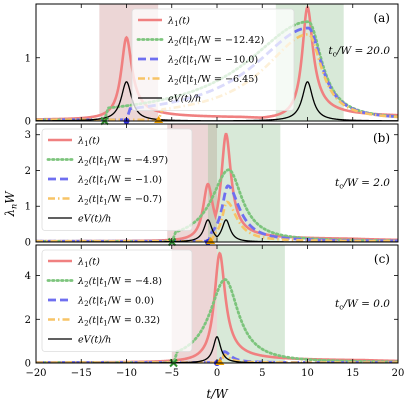 Image resolution: width=409 pixels, height=407 pixels. Describe the element at coordinates (122, 161) in the screenshot. I see `legend-entry: λ2(t|t1/W = −4.97)` at that location.